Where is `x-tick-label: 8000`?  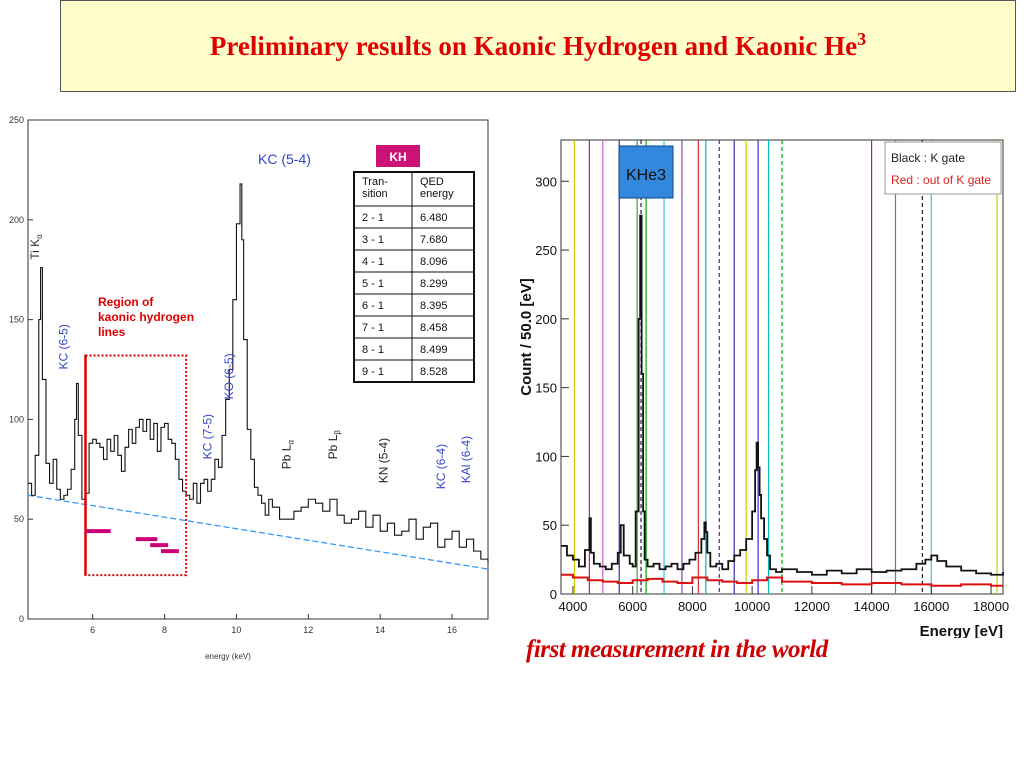 x-tick-label: 8000 is located at coordinates (692, 606).